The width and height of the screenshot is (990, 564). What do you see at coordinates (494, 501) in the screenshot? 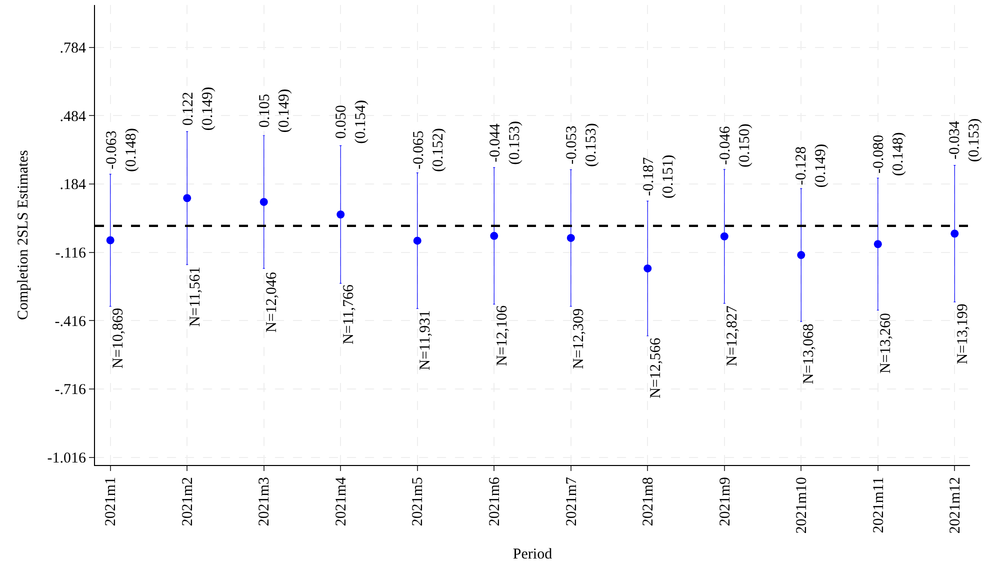
I see `x-tick-label: 2021m6` at bounding box center [494, 501].